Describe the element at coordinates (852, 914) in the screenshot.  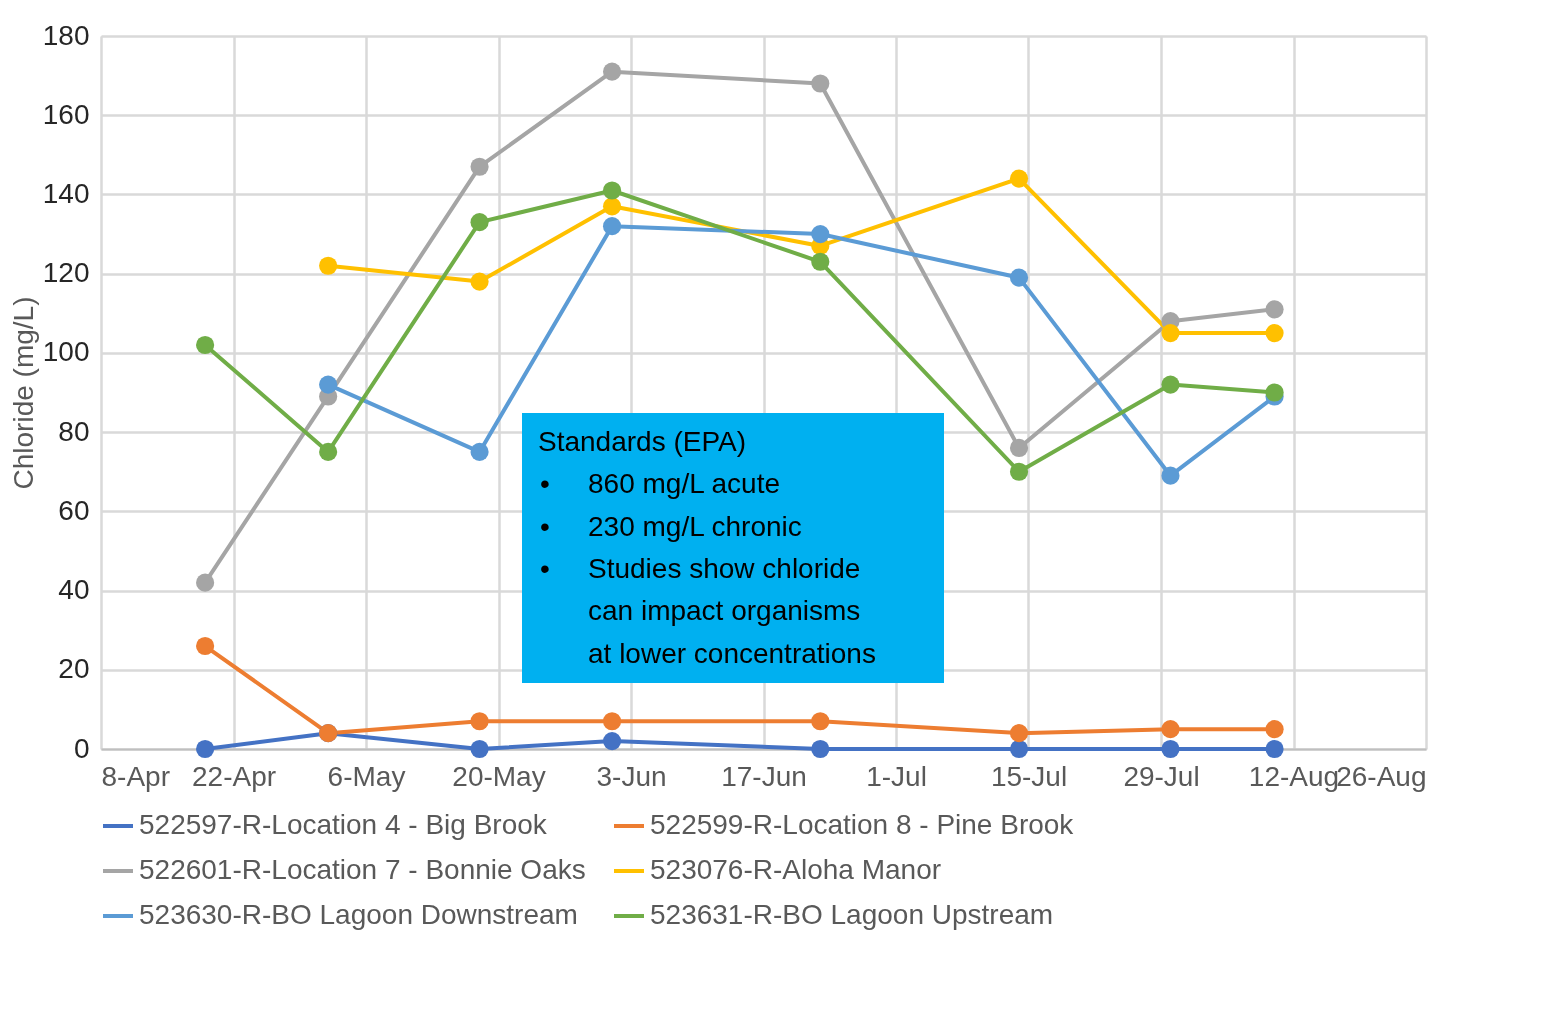
I see `legend-label: 523631-R-BO Lagoon Upstream` at that location.